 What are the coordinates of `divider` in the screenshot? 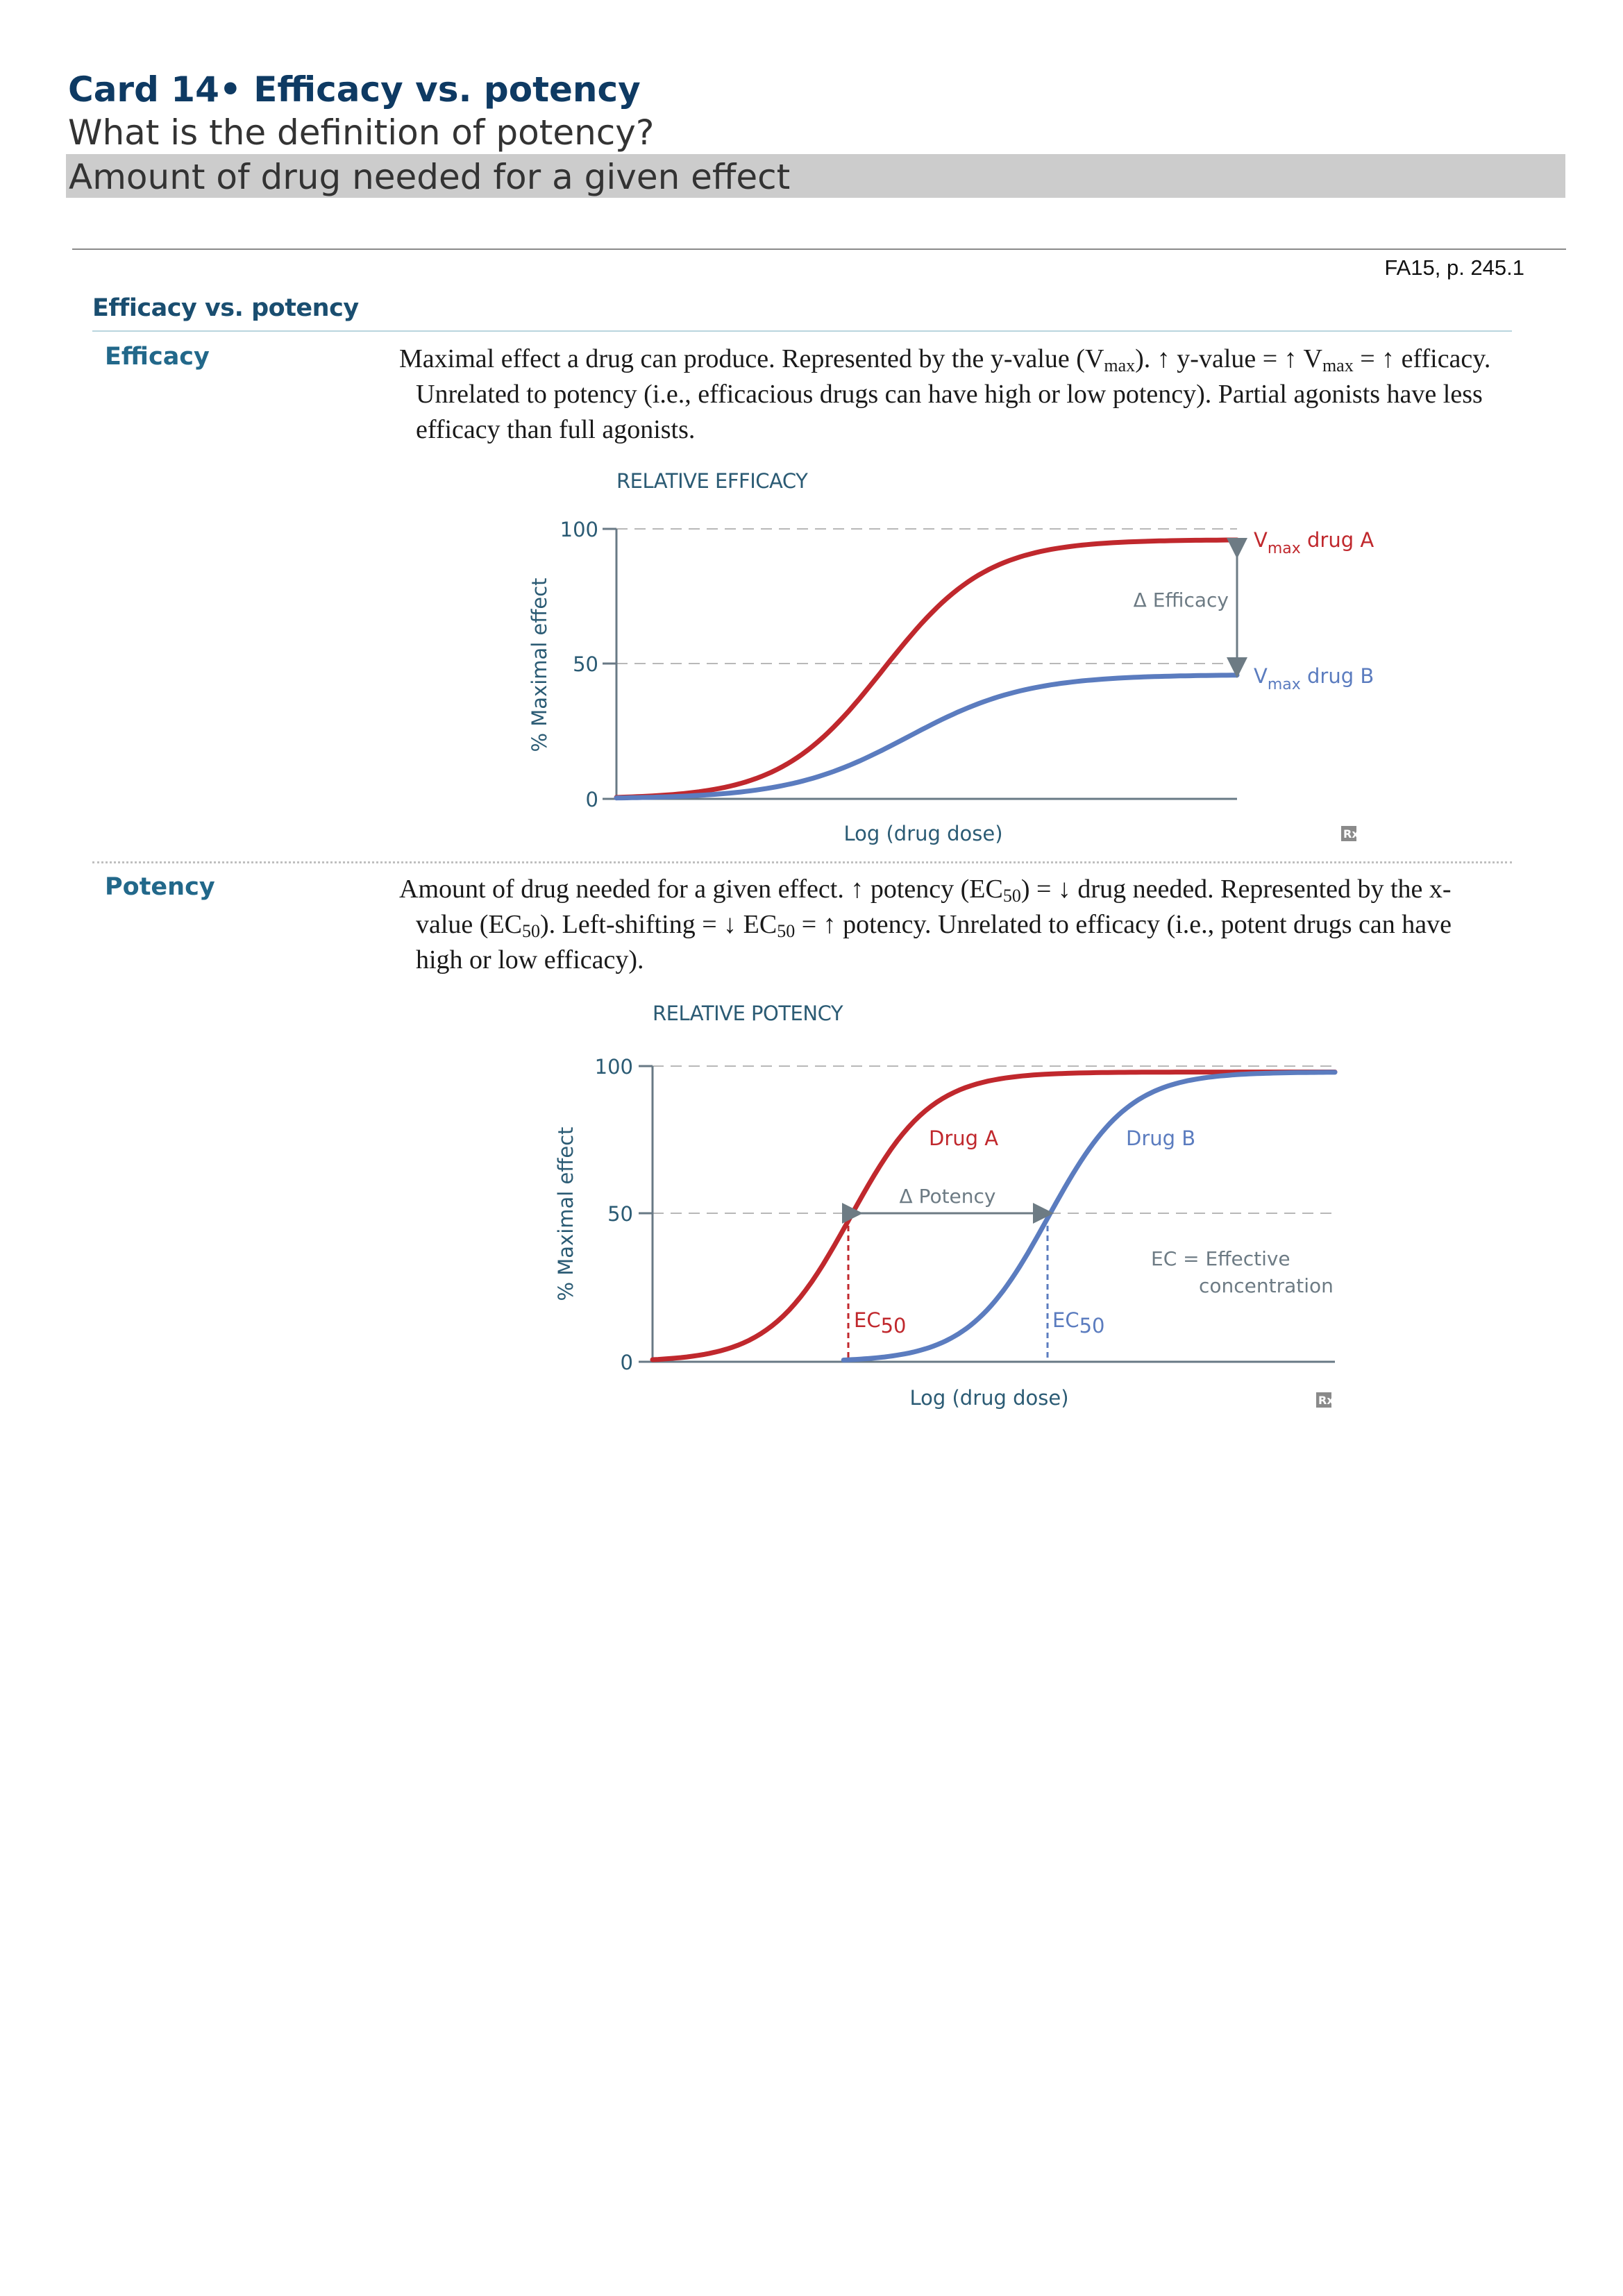 It's located at (819, 249).